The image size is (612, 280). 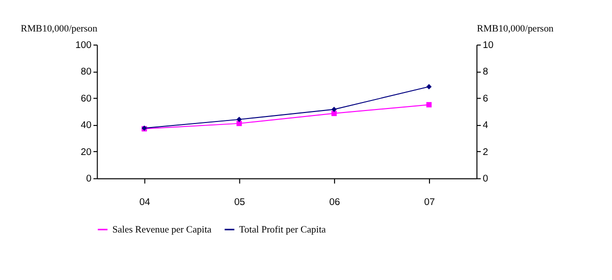 What do you see at coordinates (334, 202) in the screenshot?
I see `x-tick-label: 06` at bounding box center [334, 202].